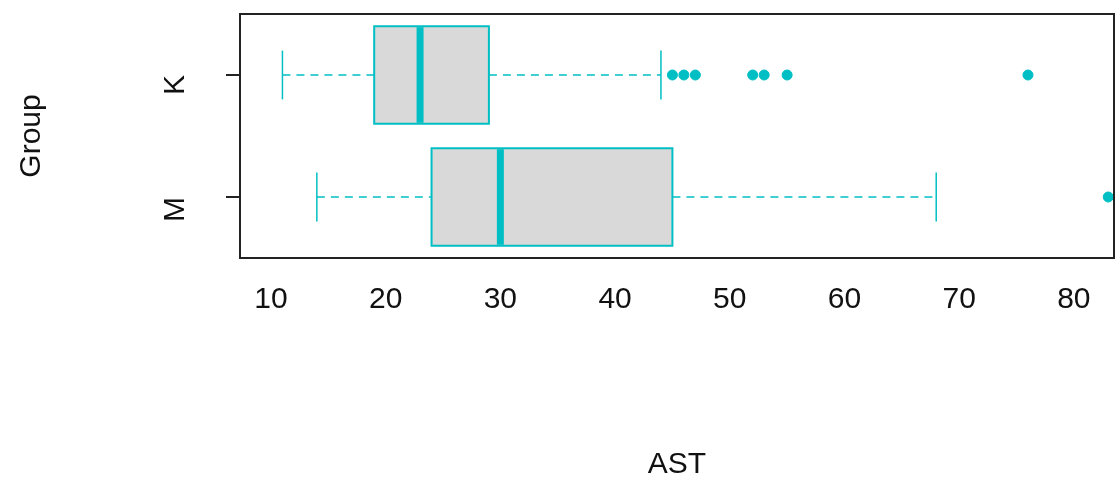 This screenshot has height=484, width=1120. What do you see at coordinates (30, 136) in the screenshot?
I see `y-axis-title: Group` at bounding box center [30, 136].